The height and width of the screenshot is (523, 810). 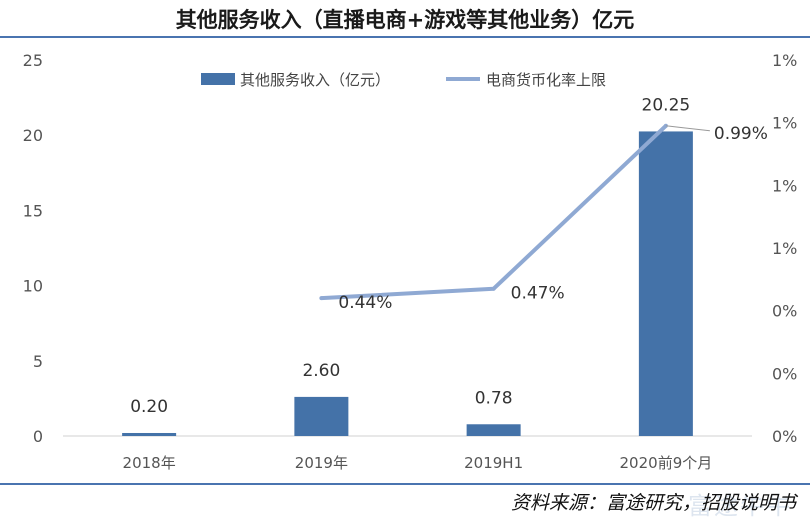 I want to click on x-tick-label: 2018年, so click(x=149, y=463).